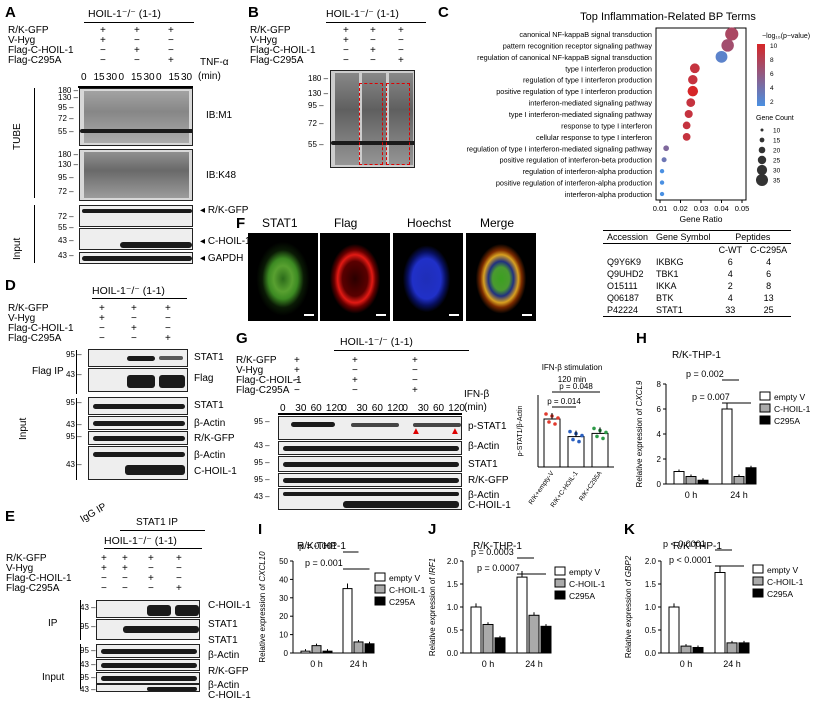  I want to click on x-tick-label: 0.03, so click(701, 208).